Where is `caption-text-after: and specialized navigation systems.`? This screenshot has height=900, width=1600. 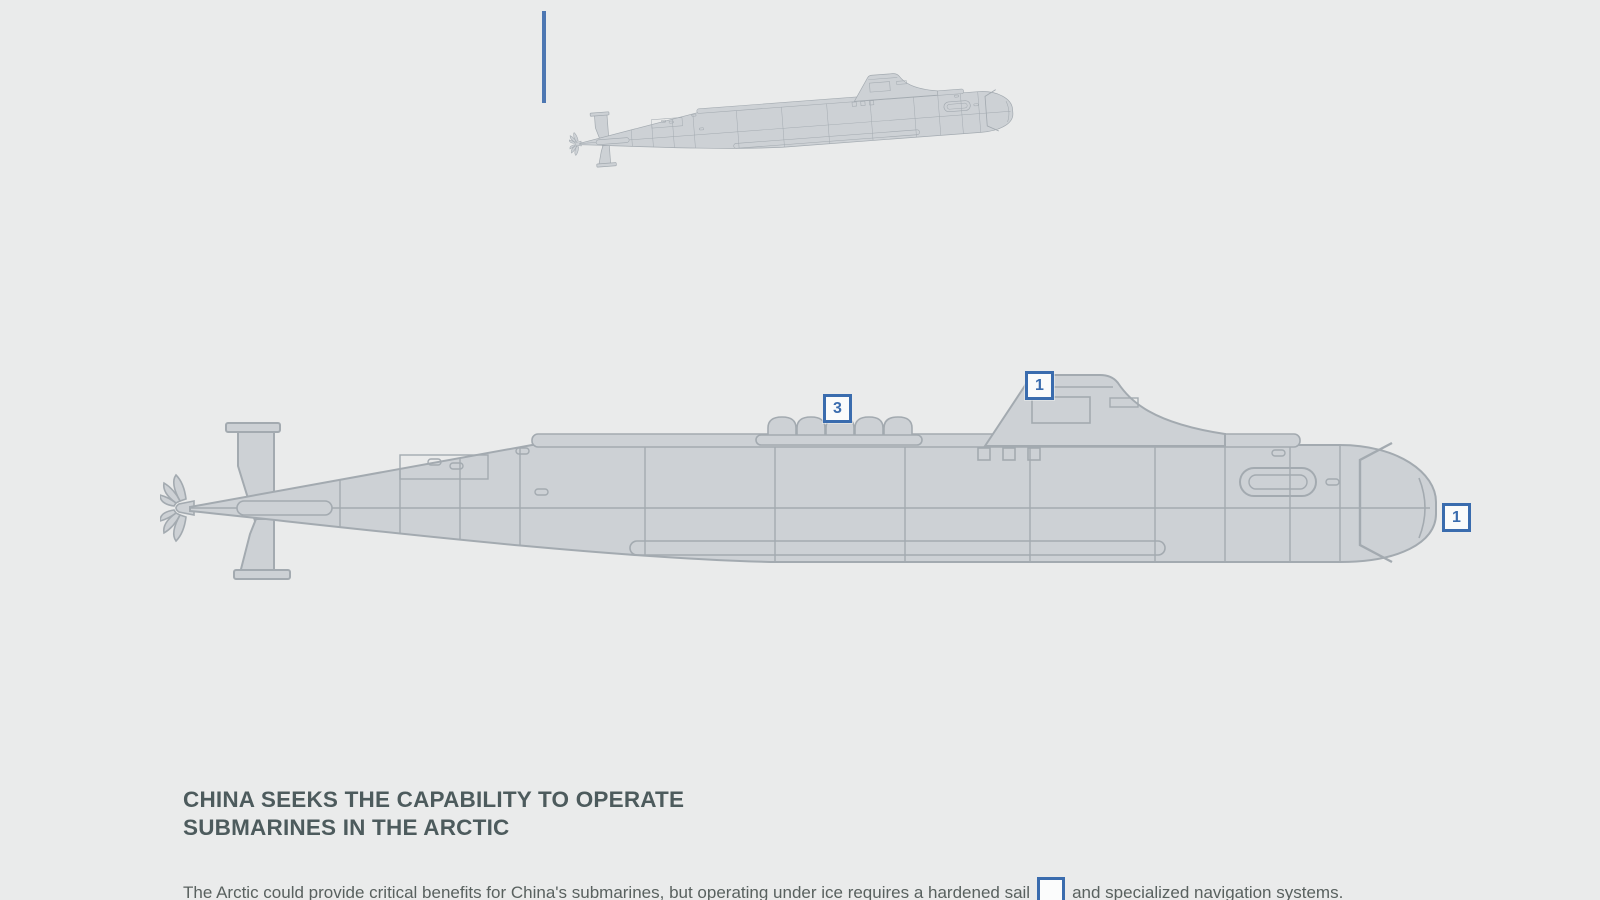 caption-text-after: and specialized navigation systems. is located at coordinates (1208, 891).